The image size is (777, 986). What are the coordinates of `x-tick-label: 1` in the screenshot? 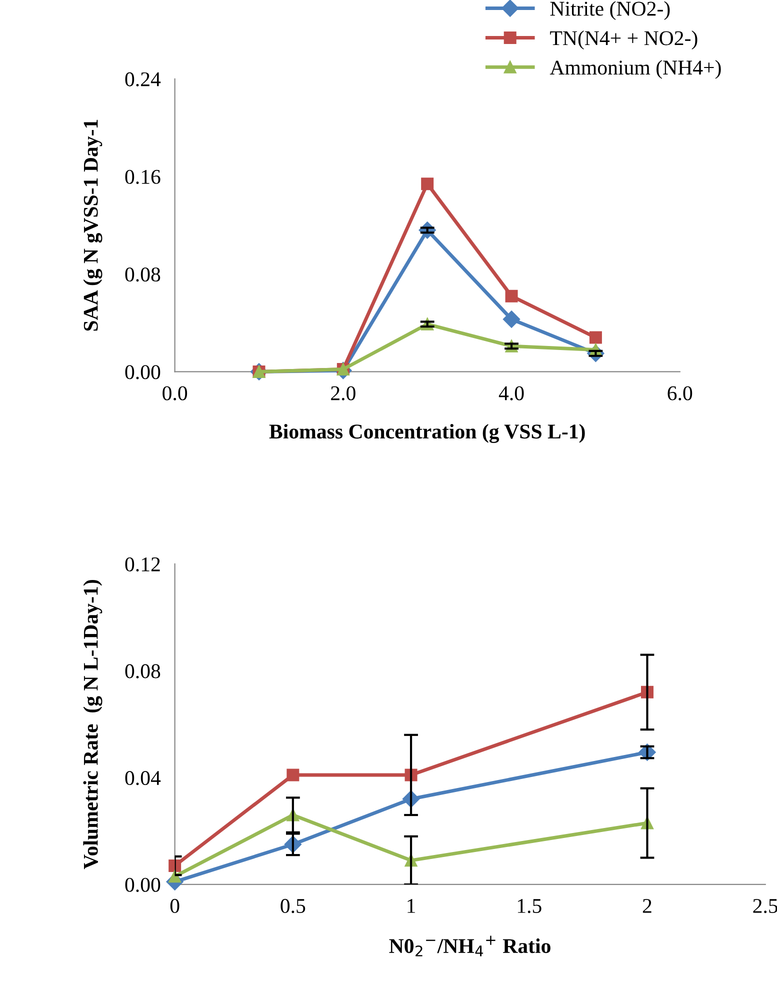 It's located at (411, 906).